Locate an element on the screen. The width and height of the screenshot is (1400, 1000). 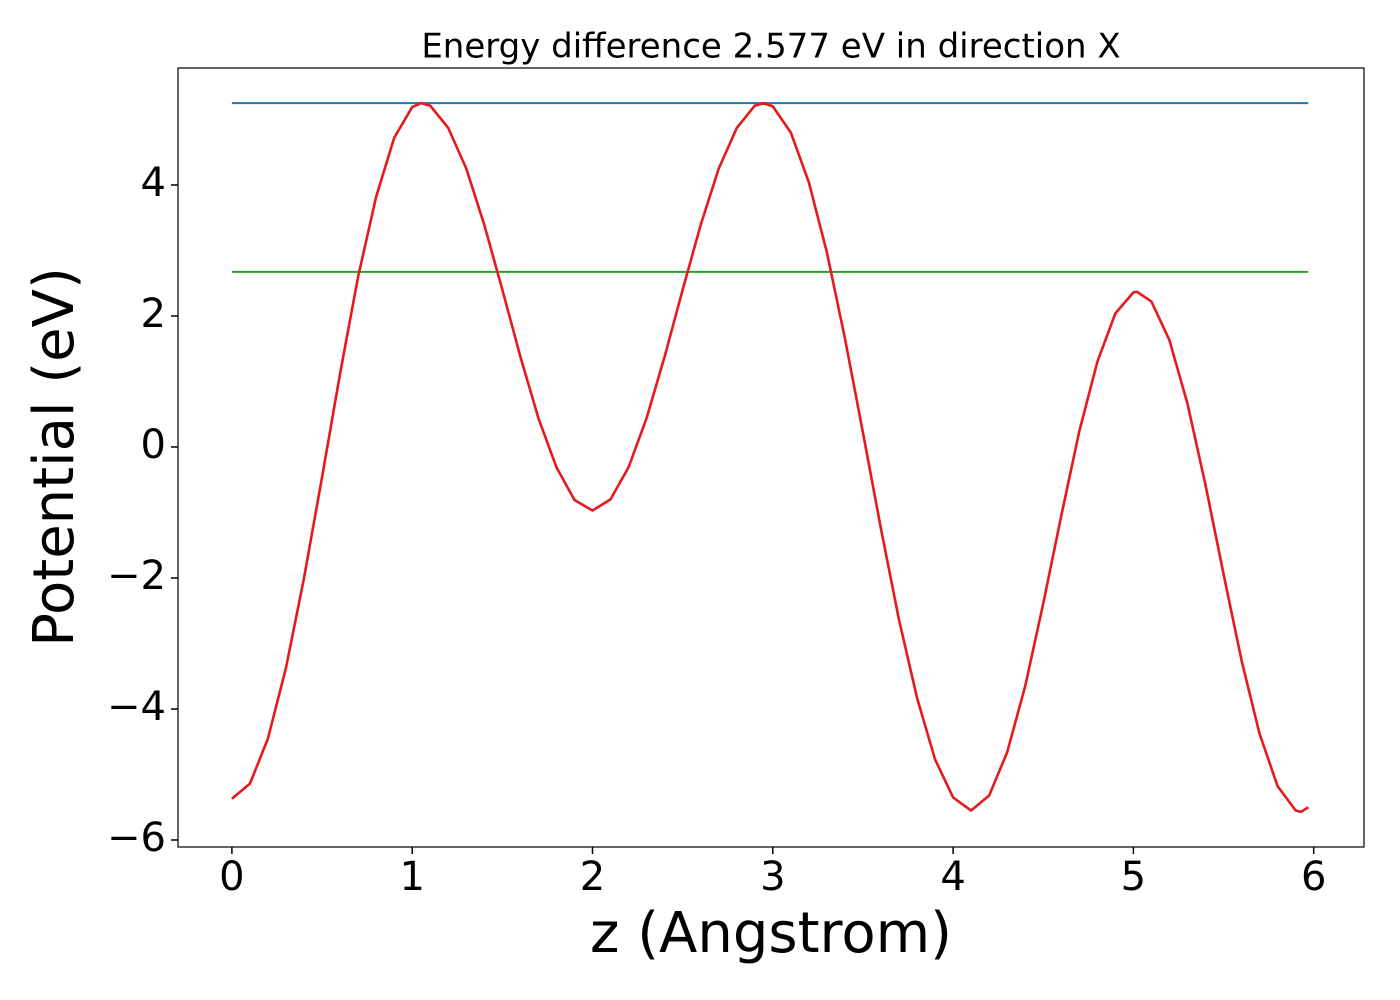
x-tick-label: 2 is located at coordinates (592, 877).